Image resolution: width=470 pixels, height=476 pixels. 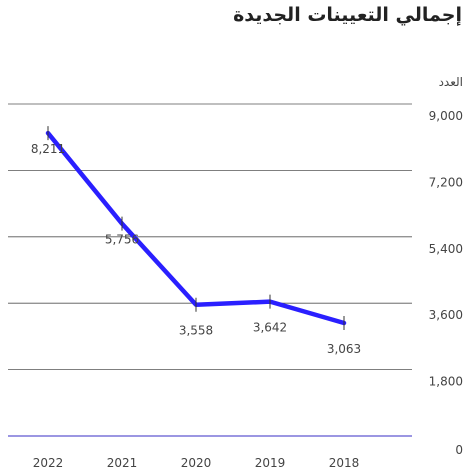 I want to click on y-tick-label: 7,200, so click(x=446, y=182).